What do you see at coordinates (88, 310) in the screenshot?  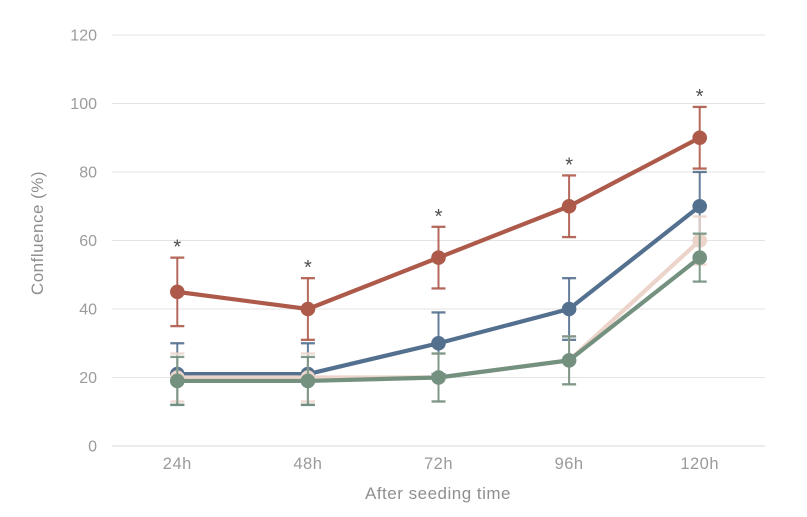 I see `y-tick-label: 40` at bounding box center [88, 310].